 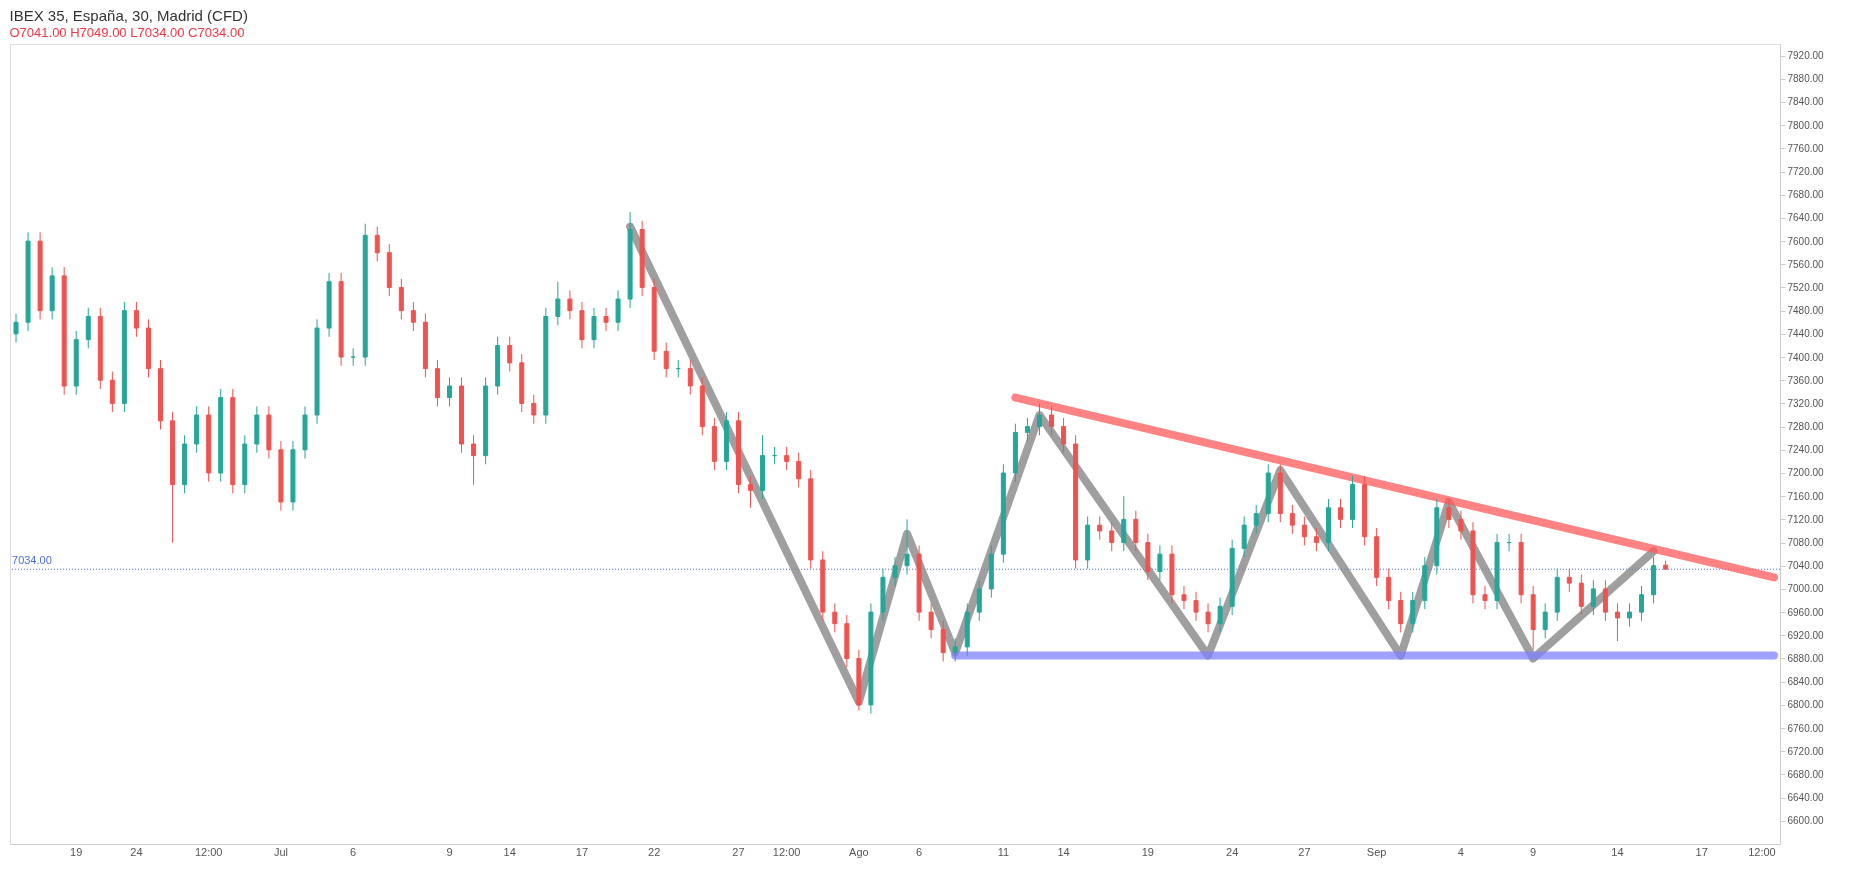 What do you see at coordinates (1806, 519) in the screenshot?
I see `y-tick-label: 7120.00` at bounding box center [1806, 519].